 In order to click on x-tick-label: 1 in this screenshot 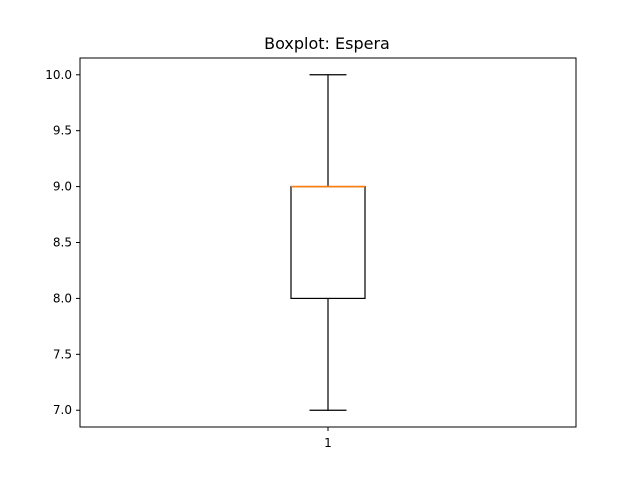, I will do `click(328, 443)`.